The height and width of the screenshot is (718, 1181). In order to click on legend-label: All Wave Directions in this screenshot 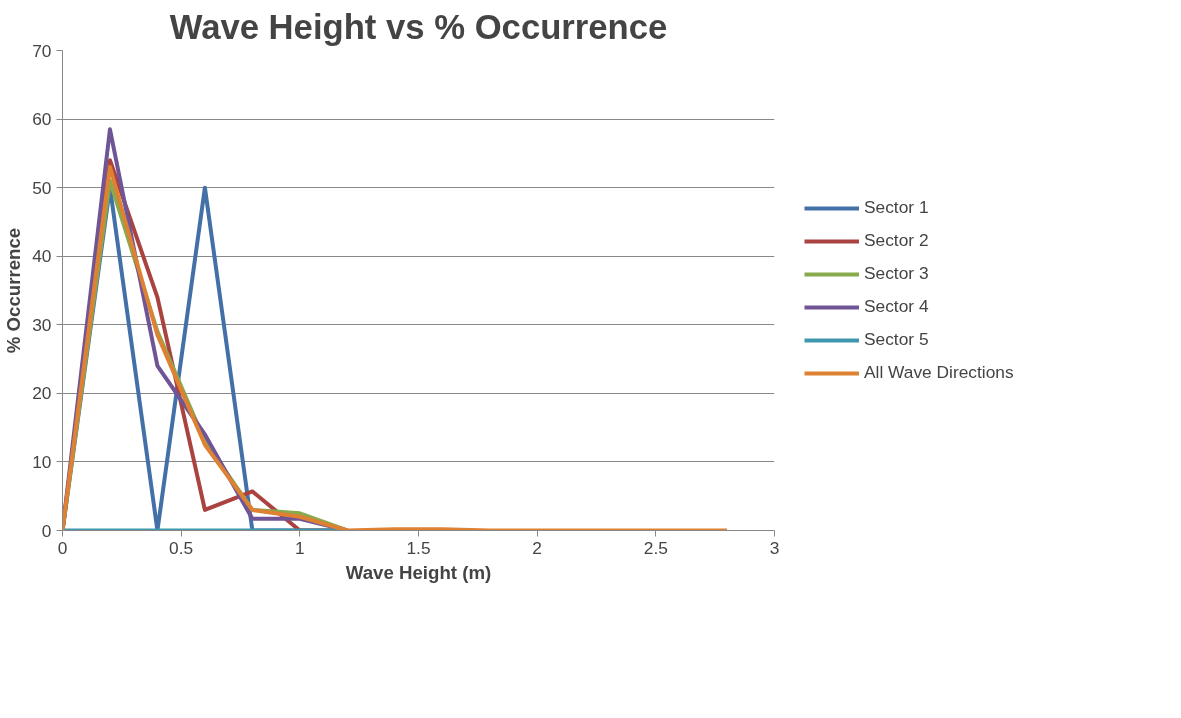, I will do `click(939, 372)`.